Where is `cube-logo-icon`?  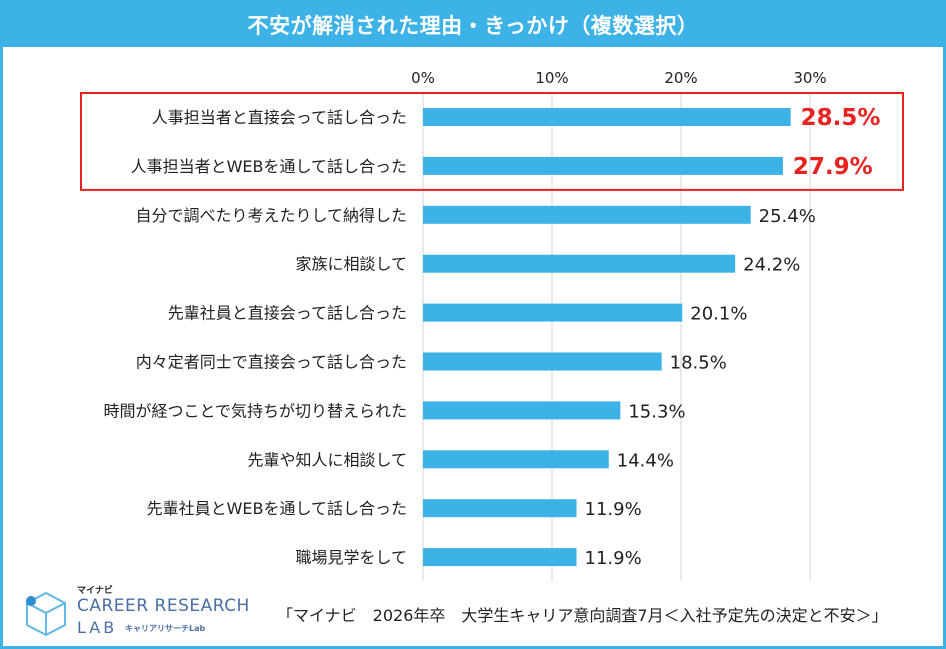
cube-logo-icon is located at coordinates (46, 614).